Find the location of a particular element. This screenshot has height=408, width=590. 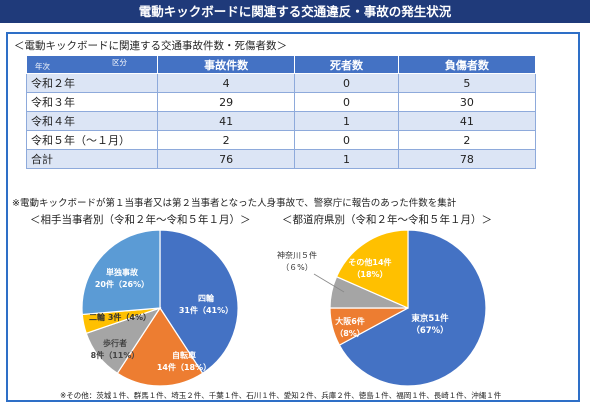

slice-label-osaka: 大阪6件 is located at coordinates (350, 321).